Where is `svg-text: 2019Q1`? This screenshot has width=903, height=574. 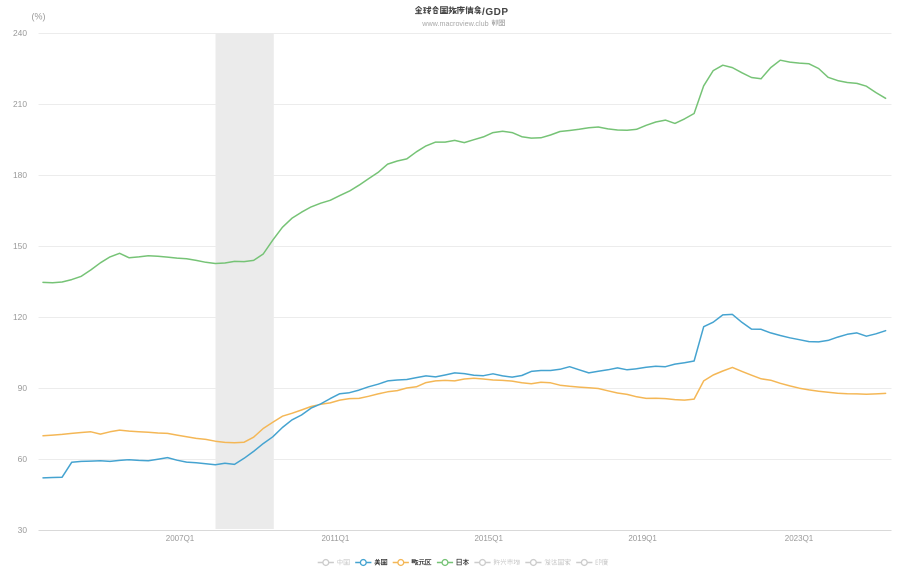
svg-text: 2019Q1 is located at coordinates (642, 538).